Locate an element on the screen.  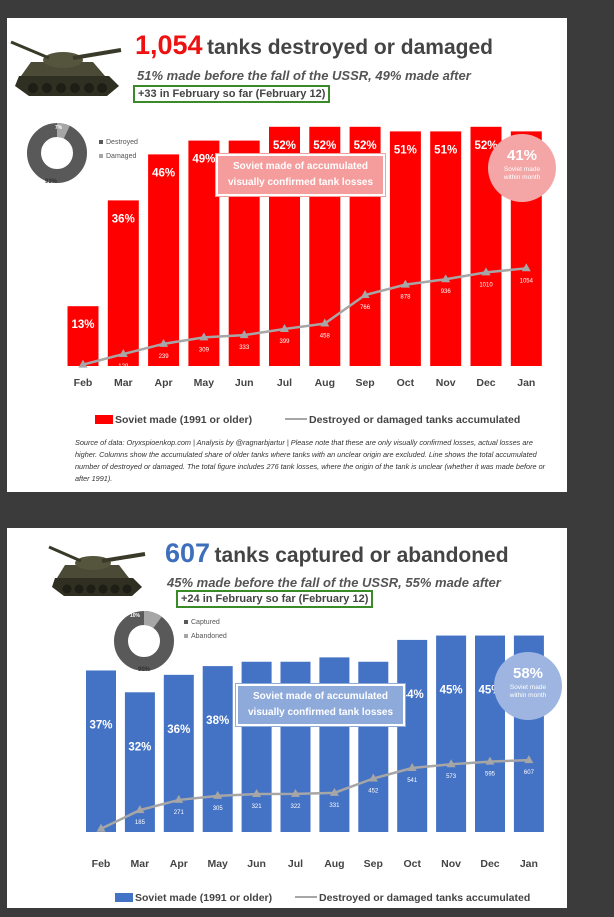
tank-icon is located at coordinates (66, 68).